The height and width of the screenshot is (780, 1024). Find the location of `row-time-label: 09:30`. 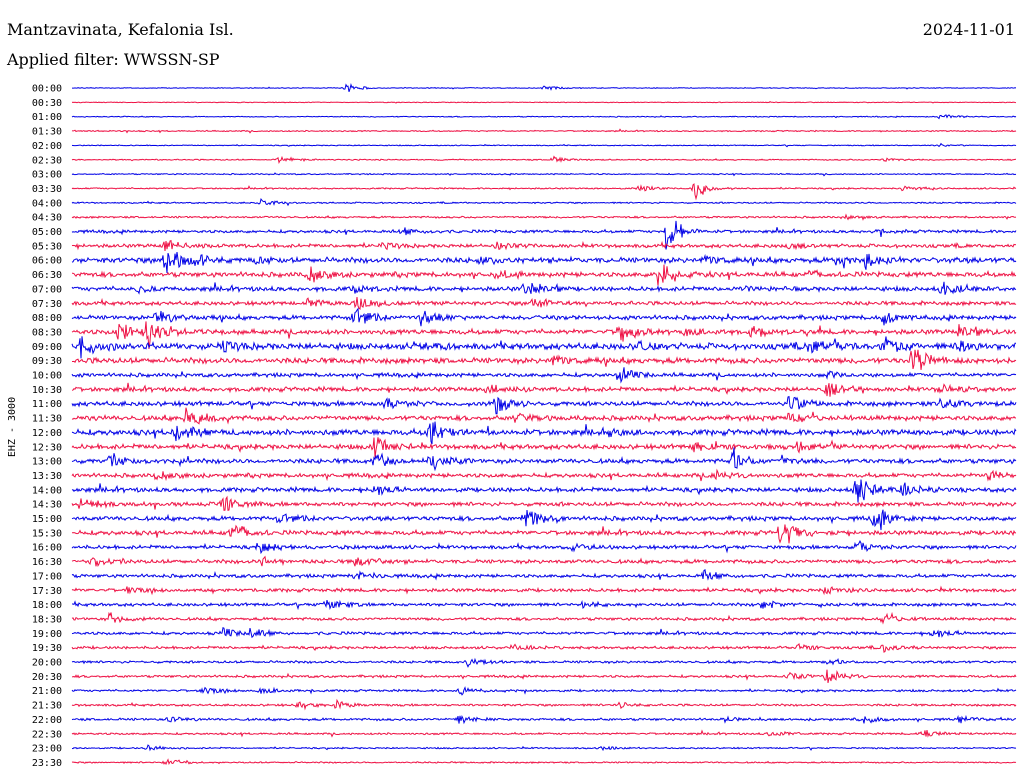

row-time-label: 09:30 is located at coordinates (47, 361).